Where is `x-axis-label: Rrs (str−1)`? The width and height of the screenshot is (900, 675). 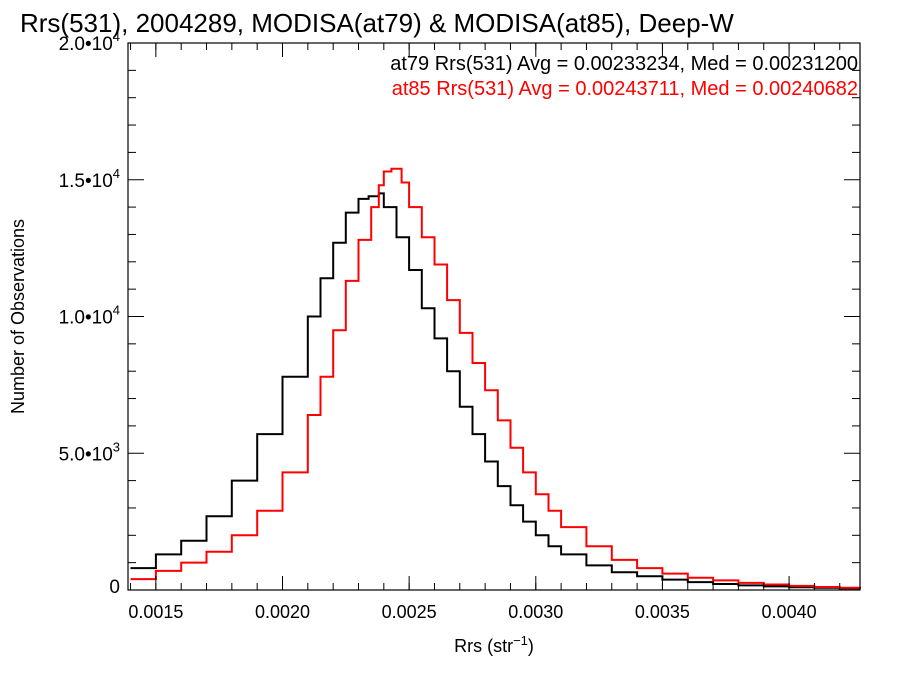 x-axis-label: Rrs (str−1) is located at coordinates (494, 644).